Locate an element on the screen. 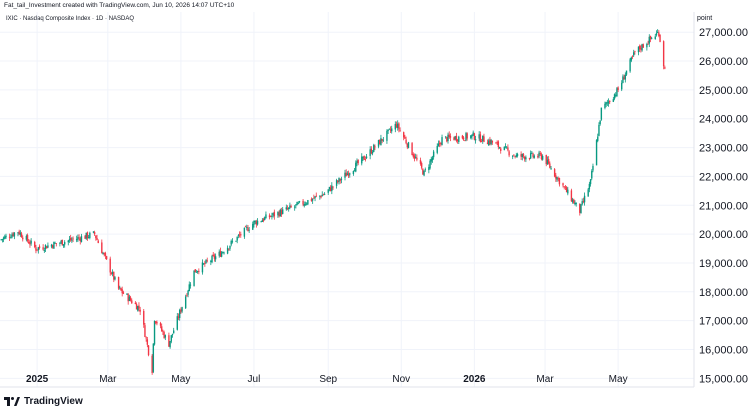  x-tick-label: 2026 is located at coordinates (474, 379).